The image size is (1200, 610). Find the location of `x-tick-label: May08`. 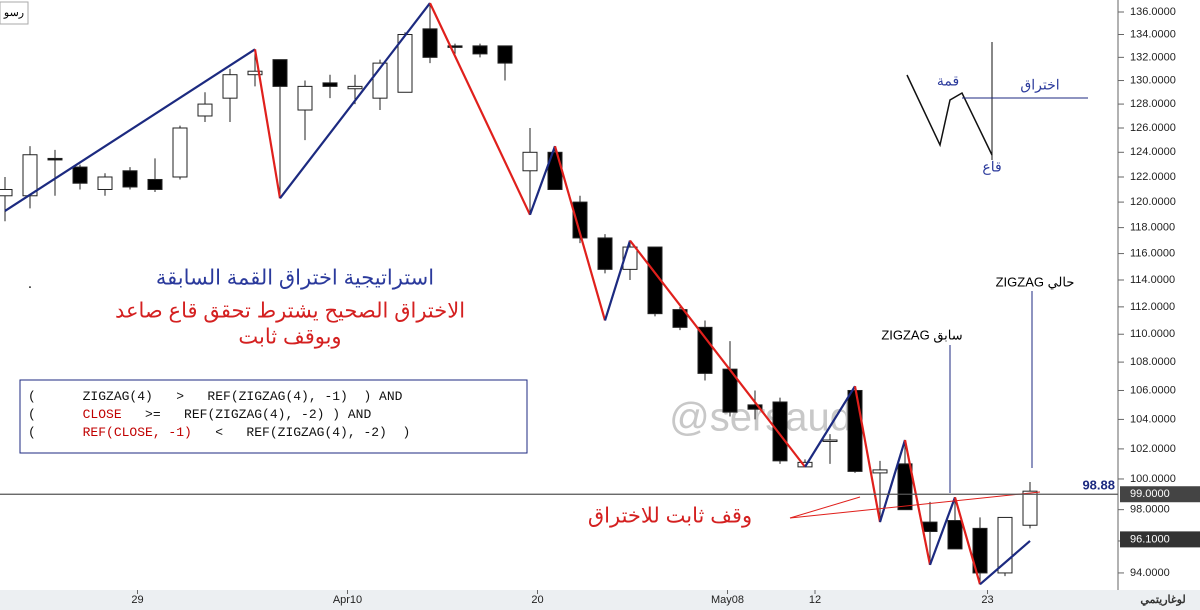

x-tick-label: May08 is located at coordinates (727, 600).